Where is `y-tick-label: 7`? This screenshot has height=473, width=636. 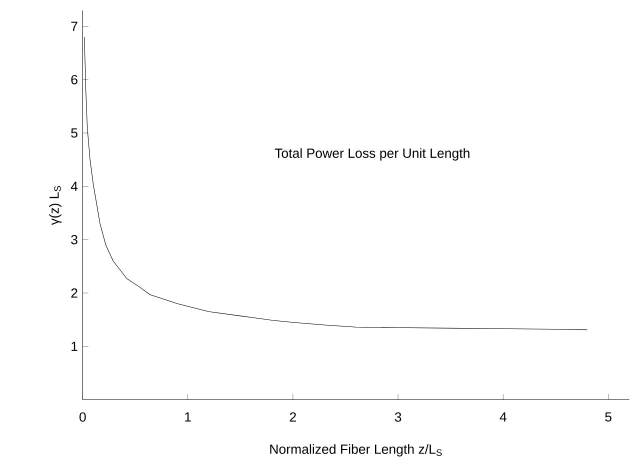 y-tick-label: 7 is located at coordinates (74, 26).